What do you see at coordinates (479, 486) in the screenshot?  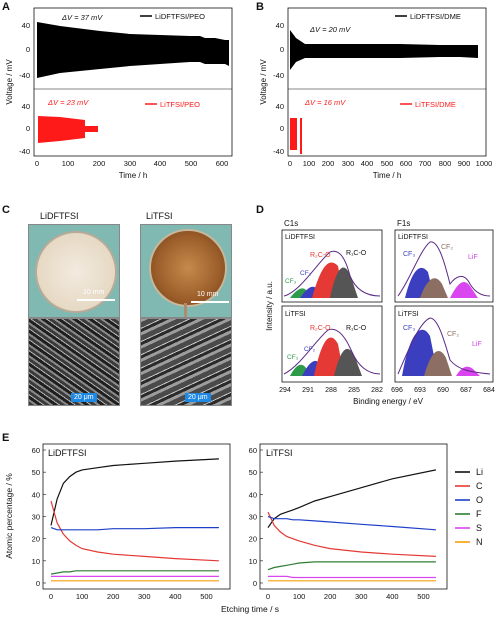 I see `legend-label-c: C` at bounding box center [479, 486].